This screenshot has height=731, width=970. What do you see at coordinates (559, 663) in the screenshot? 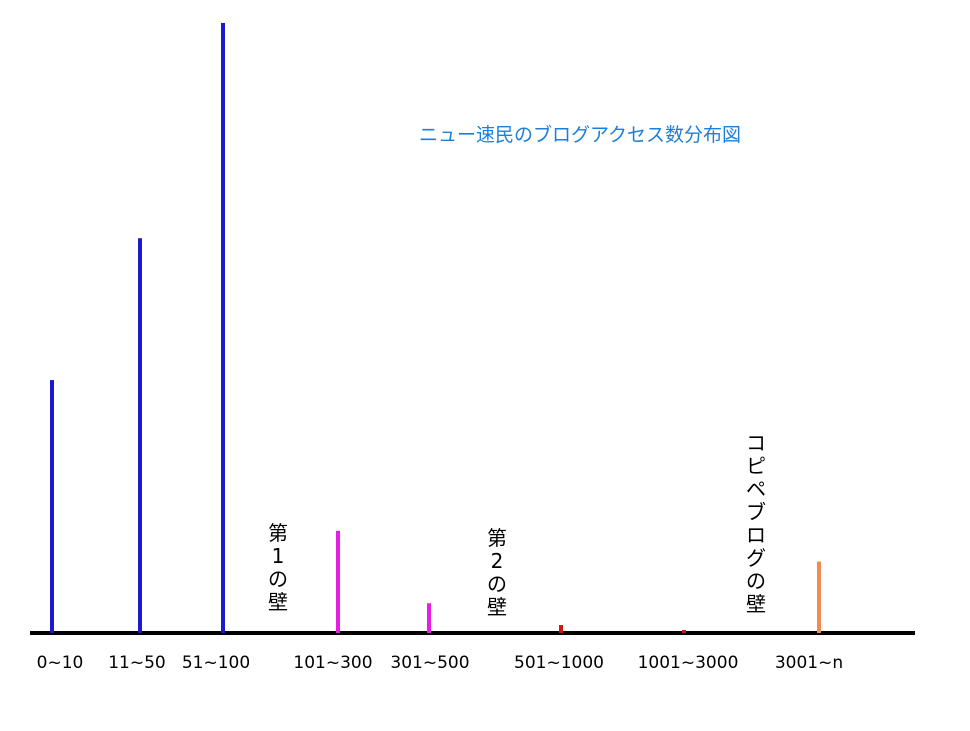
I see `x-tick-label: 501~1000` at bounding box center [559, 663].